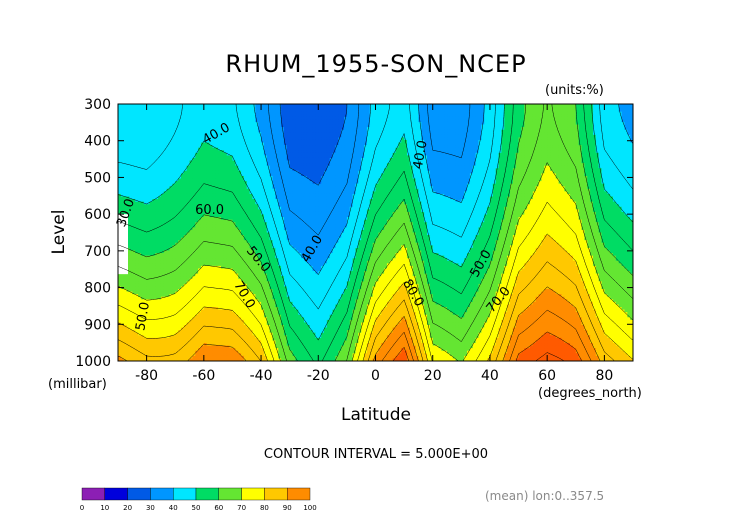  I want to click on y-tick-label: 300, so click(97, 105).